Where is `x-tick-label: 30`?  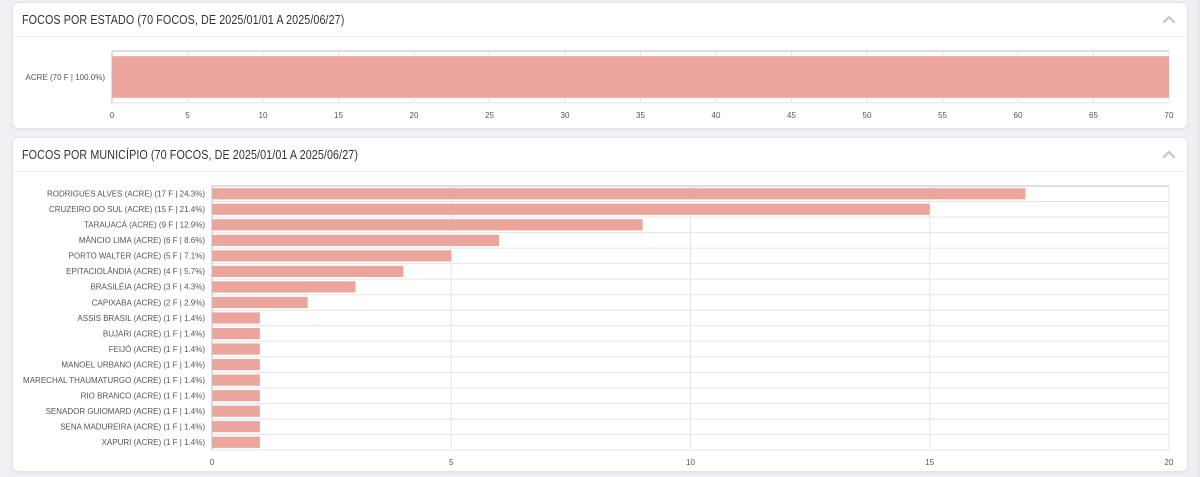
x-tick-label: 30 is located at coordinates (565, 115).